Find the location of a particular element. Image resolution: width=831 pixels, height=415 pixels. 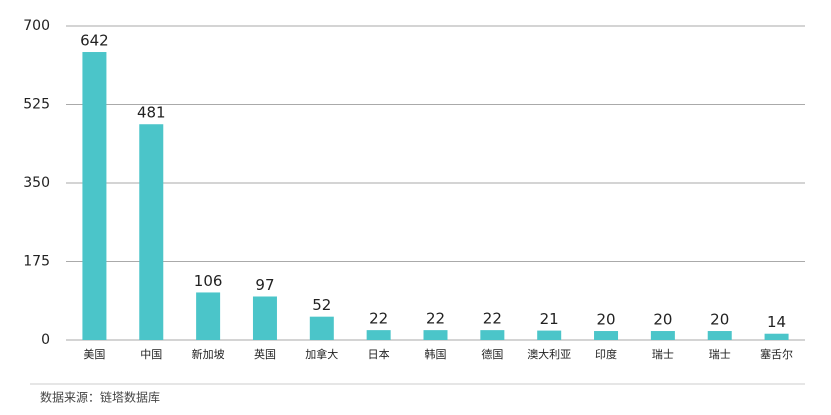

data-label: 14 is located at coordinates (776, 322).